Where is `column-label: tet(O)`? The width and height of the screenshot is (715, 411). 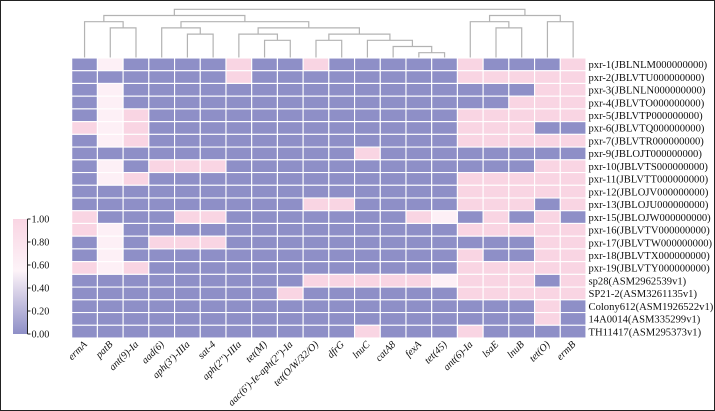 column-label: tet(O) is located at coordinates (540, 351).